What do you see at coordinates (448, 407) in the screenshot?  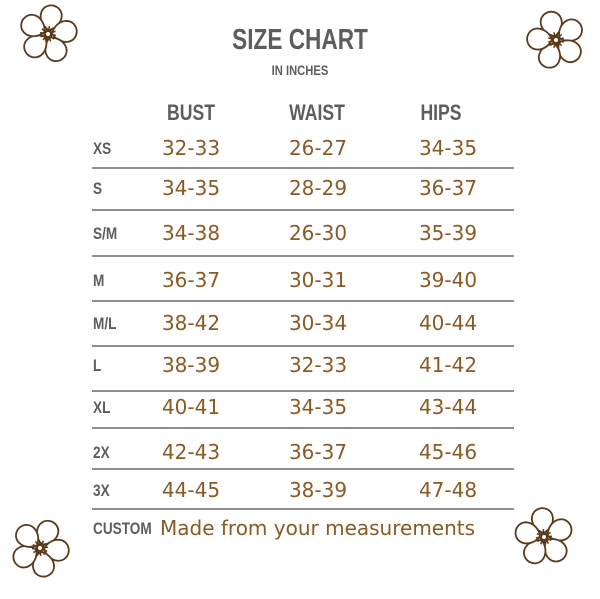 I see `hips-value: 43-44` at bounding box center [448, 407].